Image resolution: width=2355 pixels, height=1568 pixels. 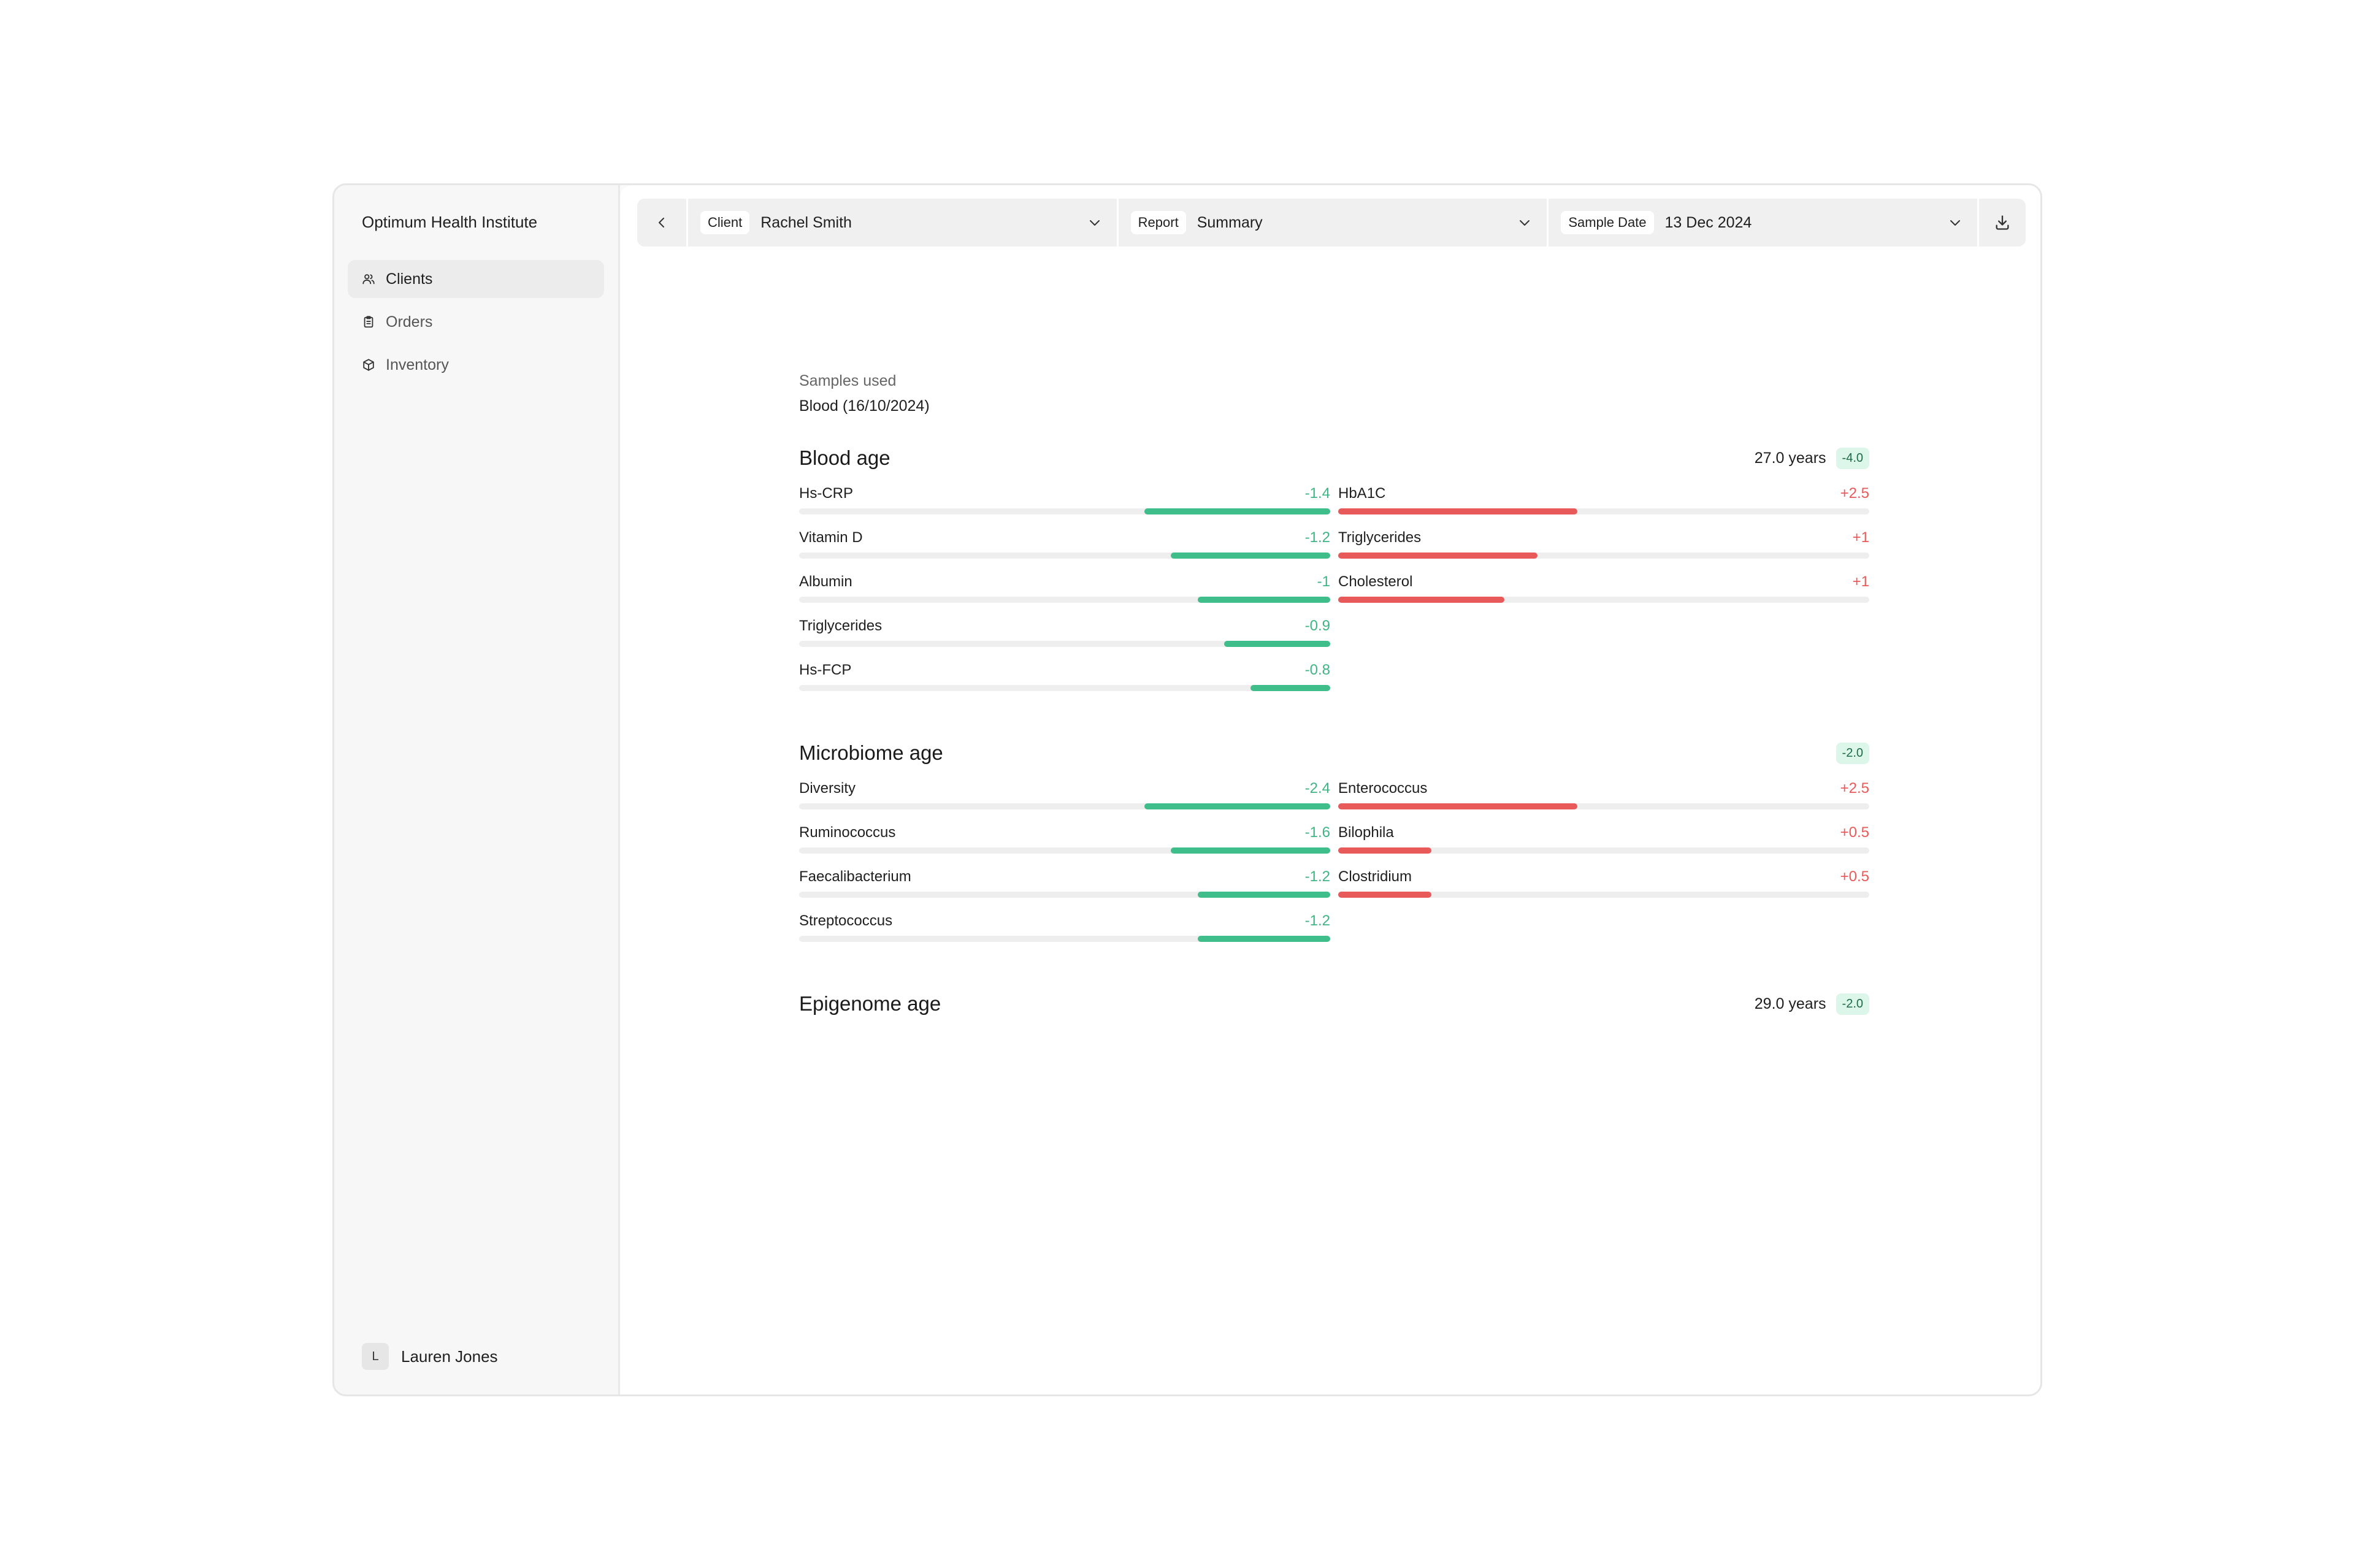 What do you see at coordinates (1064, 790) in the screenshot?
I see `marker-row-header: Diversity -2.4` at bounding box center [1064, 790].